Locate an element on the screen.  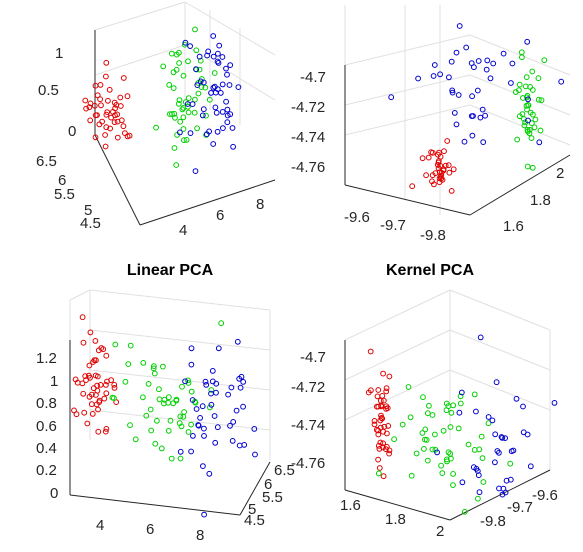
p1-ytick-45: 4.5 is located at coordinates (90, 223).